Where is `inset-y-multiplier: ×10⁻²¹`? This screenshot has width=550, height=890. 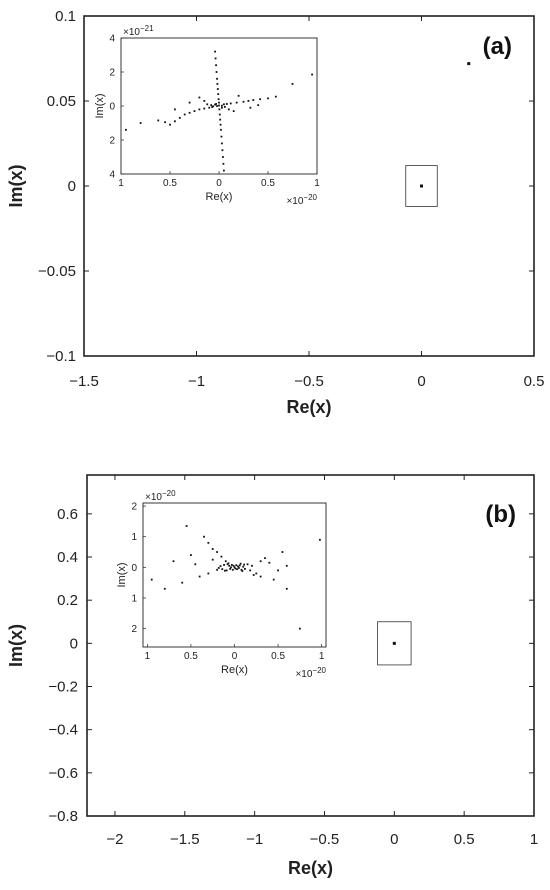 inset-y-multiplier: ×10⁻²¹ is located at coordinates (138, 31).